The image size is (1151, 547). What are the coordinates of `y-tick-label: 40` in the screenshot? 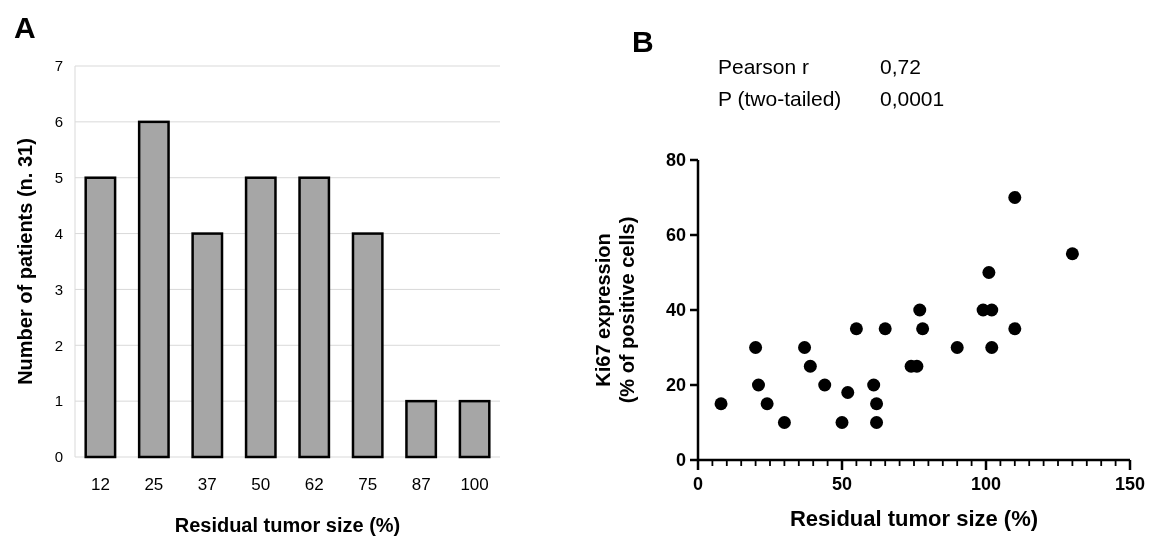 It's located at (675, 310).